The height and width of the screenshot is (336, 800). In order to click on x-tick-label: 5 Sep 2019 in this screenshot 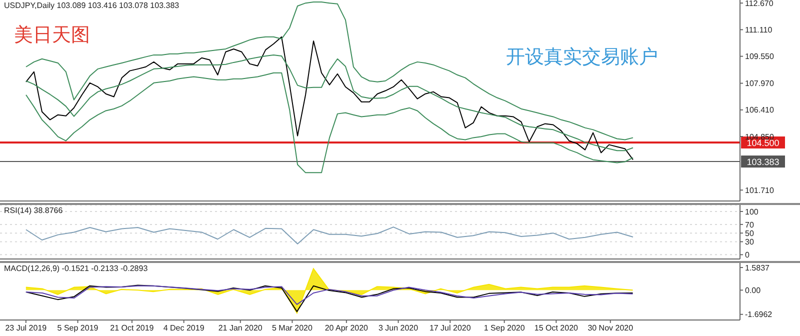, I will do `click(78, 328)`.